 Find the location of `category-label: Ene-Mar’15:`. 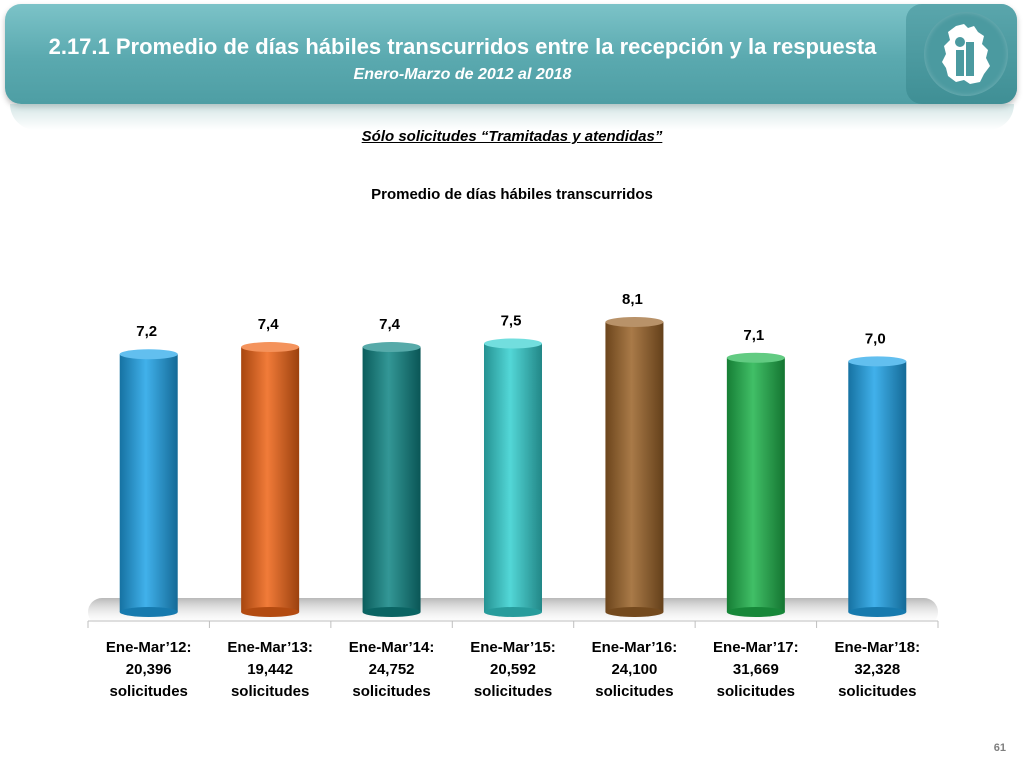

category-label: Ene-Mar’15: is located at coordinates (513, 647).